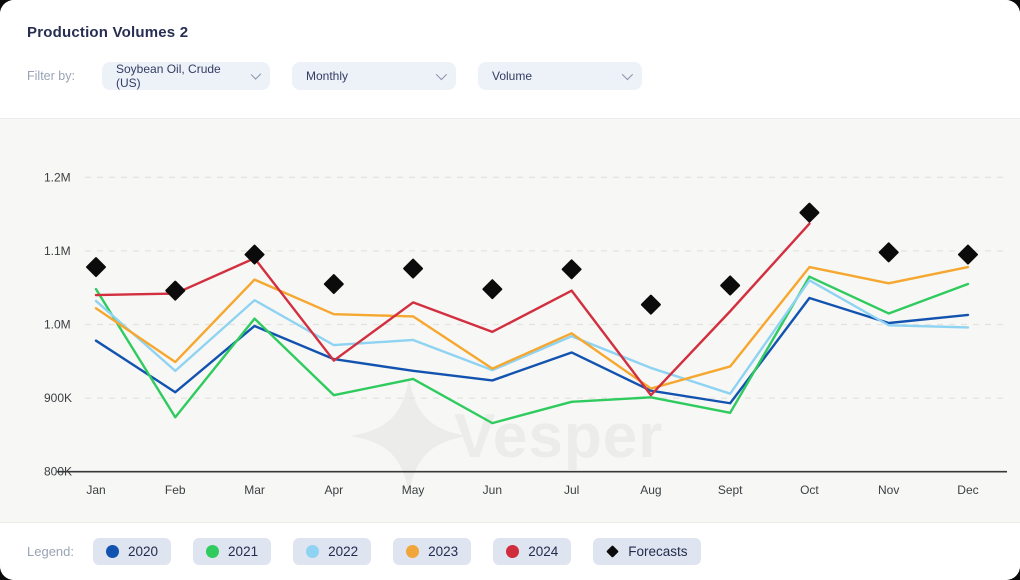  I want to click on legend-item-forecasts: Forecasts, so click(647, 551).